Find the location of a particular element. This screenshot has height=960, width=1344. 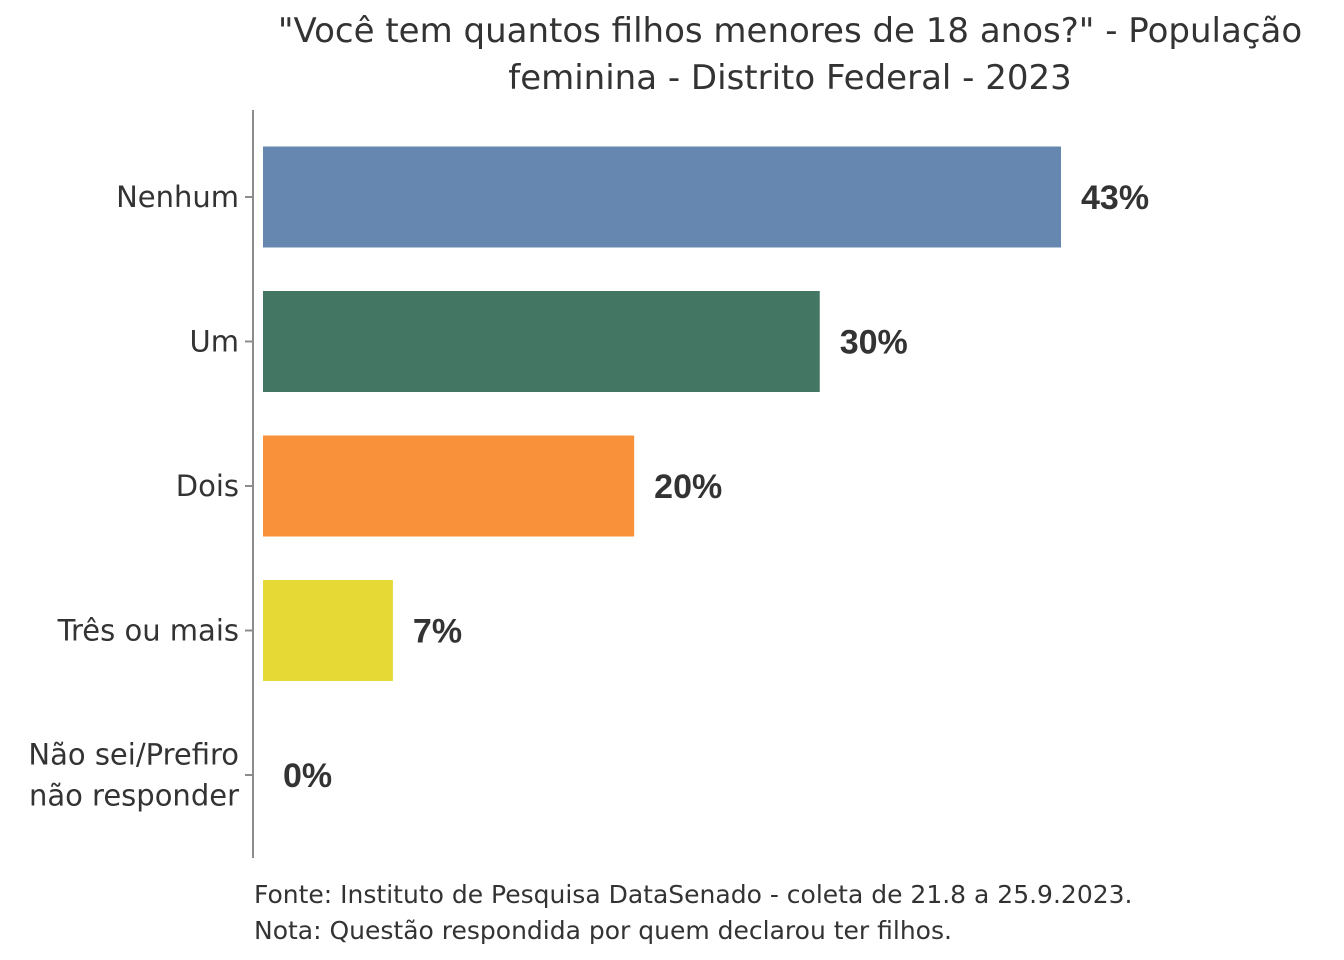

category-label-line: Dois is located at coordinates (207, 486).